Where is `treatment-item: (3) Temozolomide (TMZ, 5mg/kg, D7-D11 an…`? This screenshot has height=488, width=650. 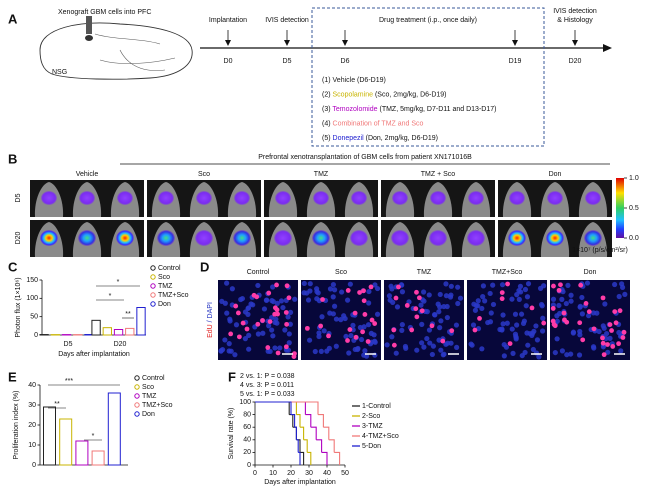 treatment-item: (3) Temozolomide (TMZ, 5mg/kg, D7-D11 an… is located at coordinates (409, 109).